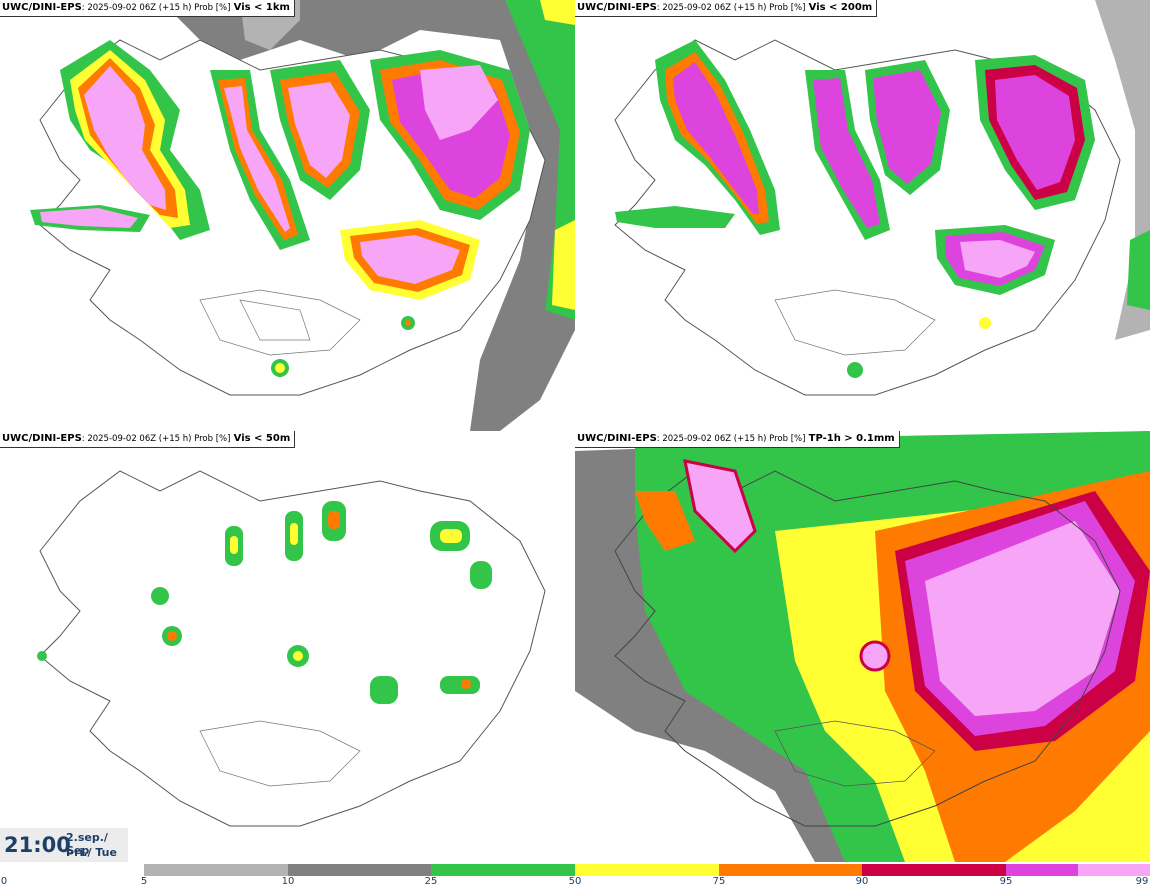 The height and width of the screenshot is (891, 1150). Describe the element at coordinates (262, 438) in the screenshot. I see `panel-variable: Vis < 50m` at that location.